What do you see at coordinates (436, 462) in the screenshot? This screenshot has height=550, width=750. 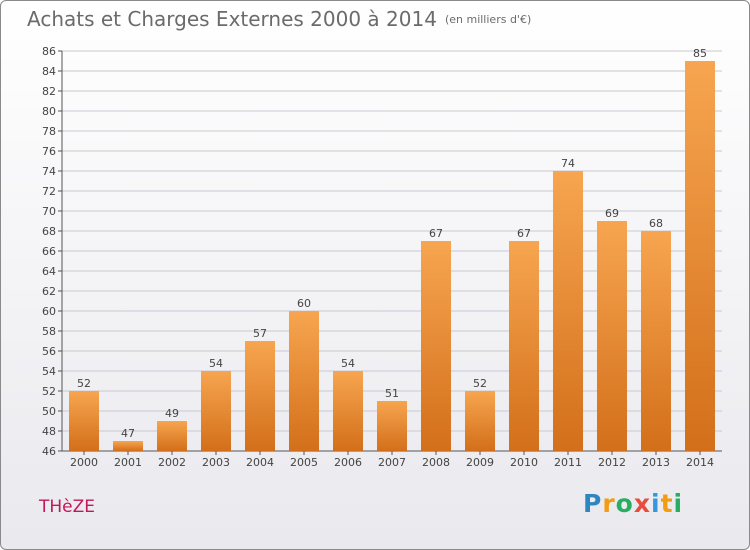 I see `x-tick-label-2008: 2008` at bounding box center [436, 462].